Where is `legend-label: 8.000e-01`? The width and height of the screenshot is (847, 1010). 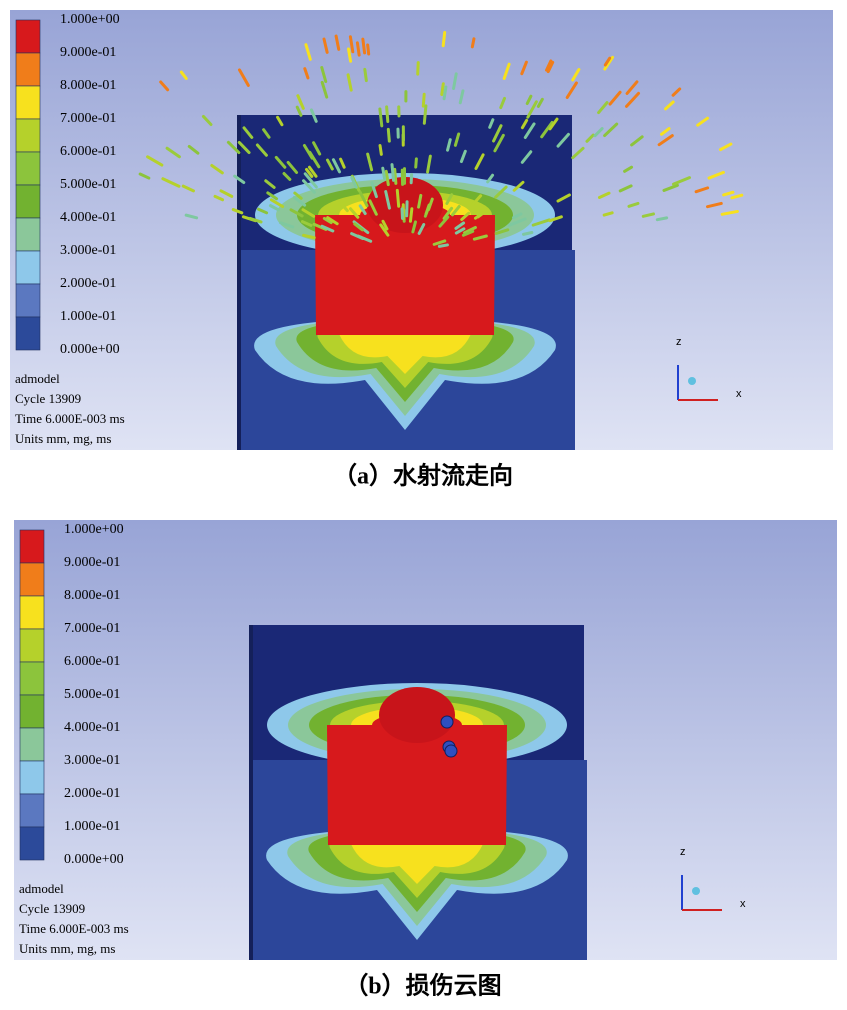 legend-label: 8.000e-01 is located at coordinates (92, 595).